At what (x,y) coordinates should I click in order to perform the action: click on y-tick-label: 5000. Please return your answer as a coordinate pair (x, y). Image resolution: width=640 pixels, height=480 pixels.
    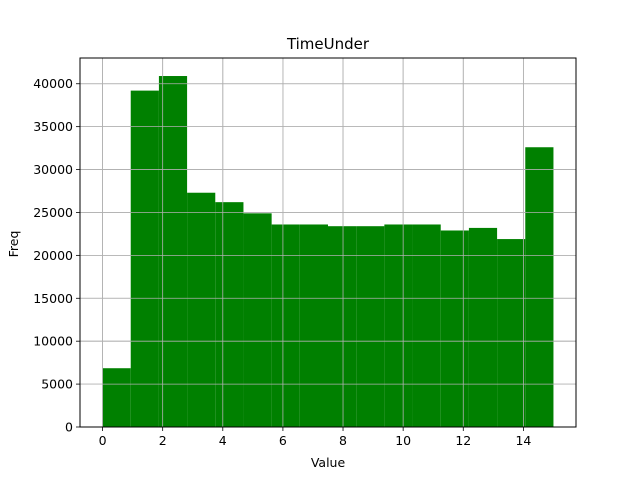
    Looking at the image, I should click on (57, 384).